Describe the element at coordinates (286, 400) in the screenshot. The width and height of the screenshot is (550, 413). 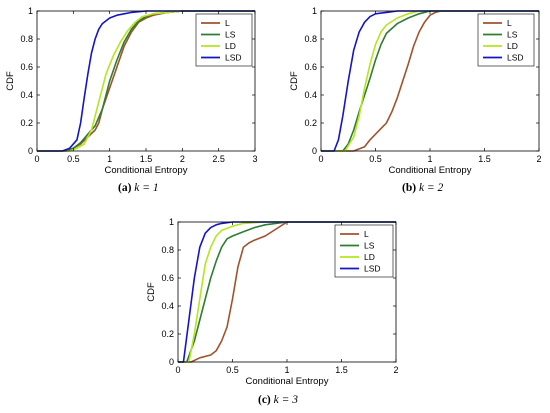
I see `caption-c-math: k = 3` at that location.